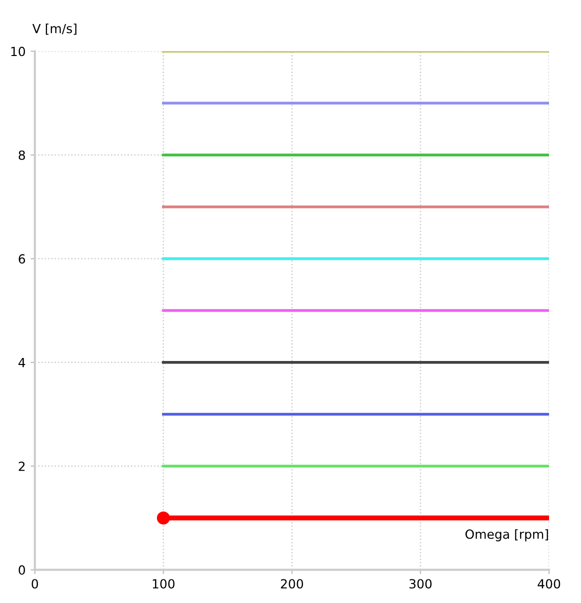 Image resolution: width=581 pixels, height=603 pixels. I want to click on y-tick-label: 2, so click(21, 466).